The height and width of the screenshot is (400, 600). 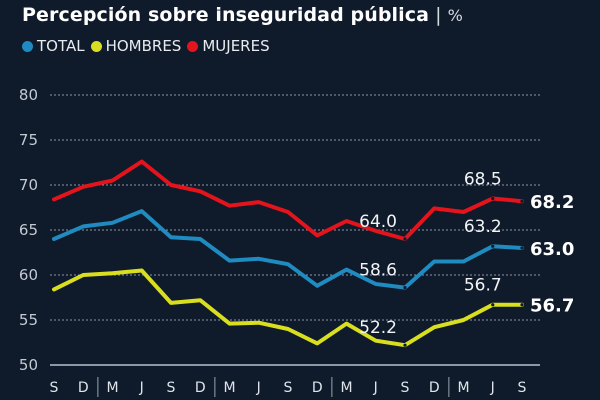 What do you see at coordinates (28, 230) in the screenshot?
I see `y-tick-label: 65` at bounding box center [28, 230].